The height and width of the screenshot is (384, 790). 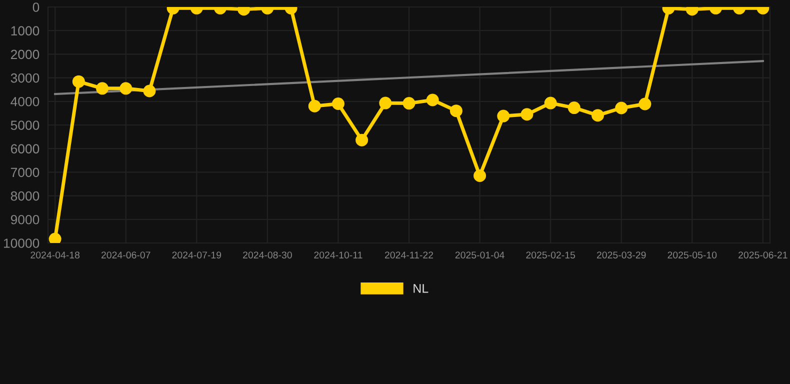 What do you see at coordinates (763, 255) in the screenshot?
I see `x-tick-label: 2025-06-21` at bounding box center [763, 255].